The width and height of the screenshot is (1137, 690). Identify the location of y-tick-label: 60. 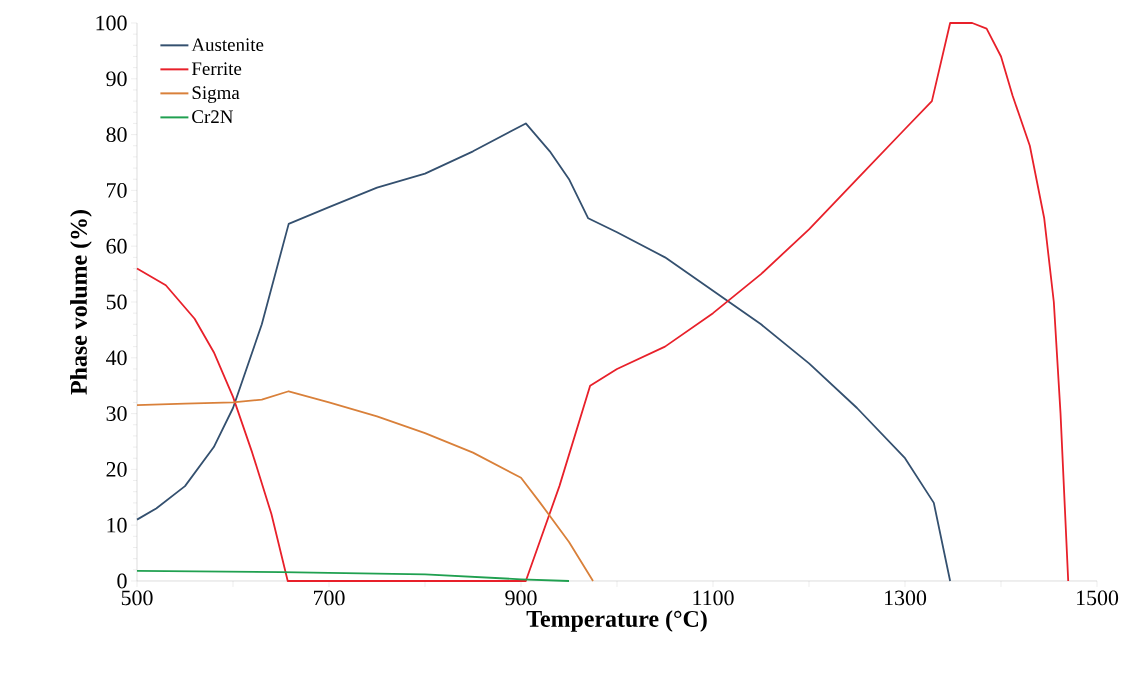
(116, 246).